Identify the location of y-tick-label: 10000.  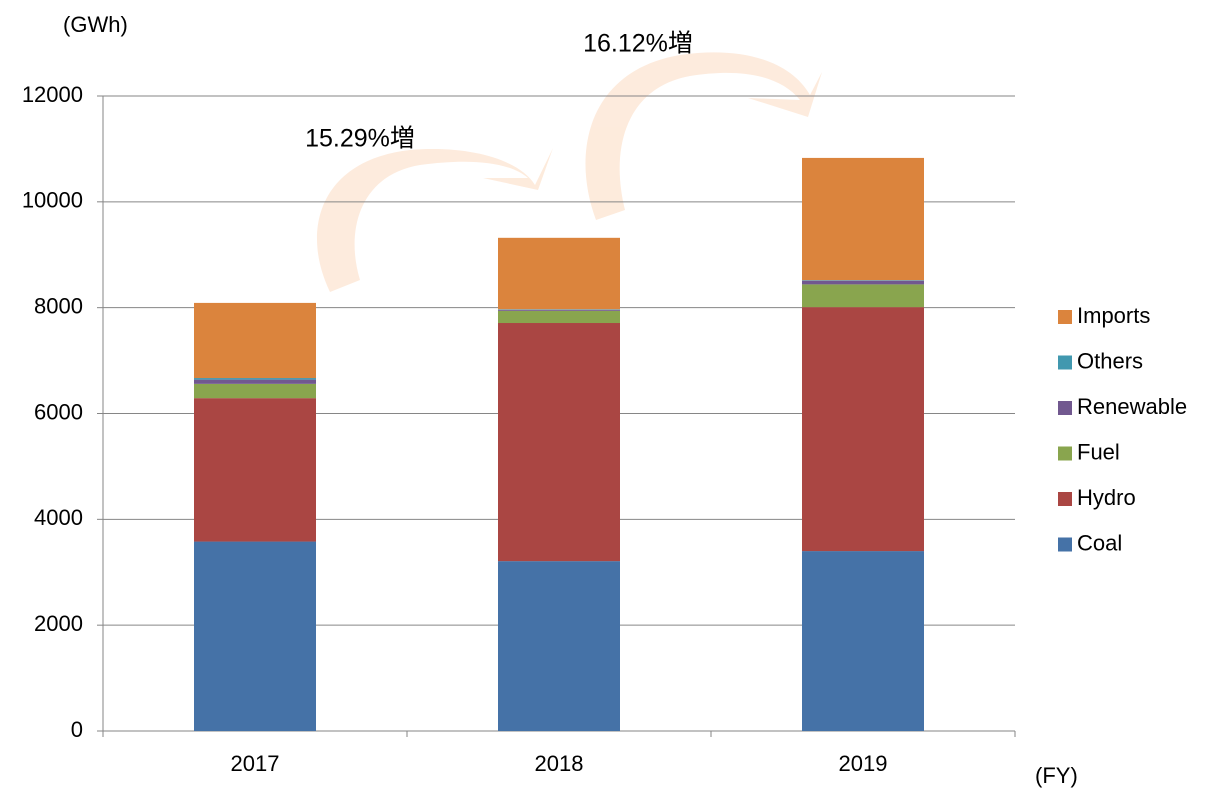
(52, 200).